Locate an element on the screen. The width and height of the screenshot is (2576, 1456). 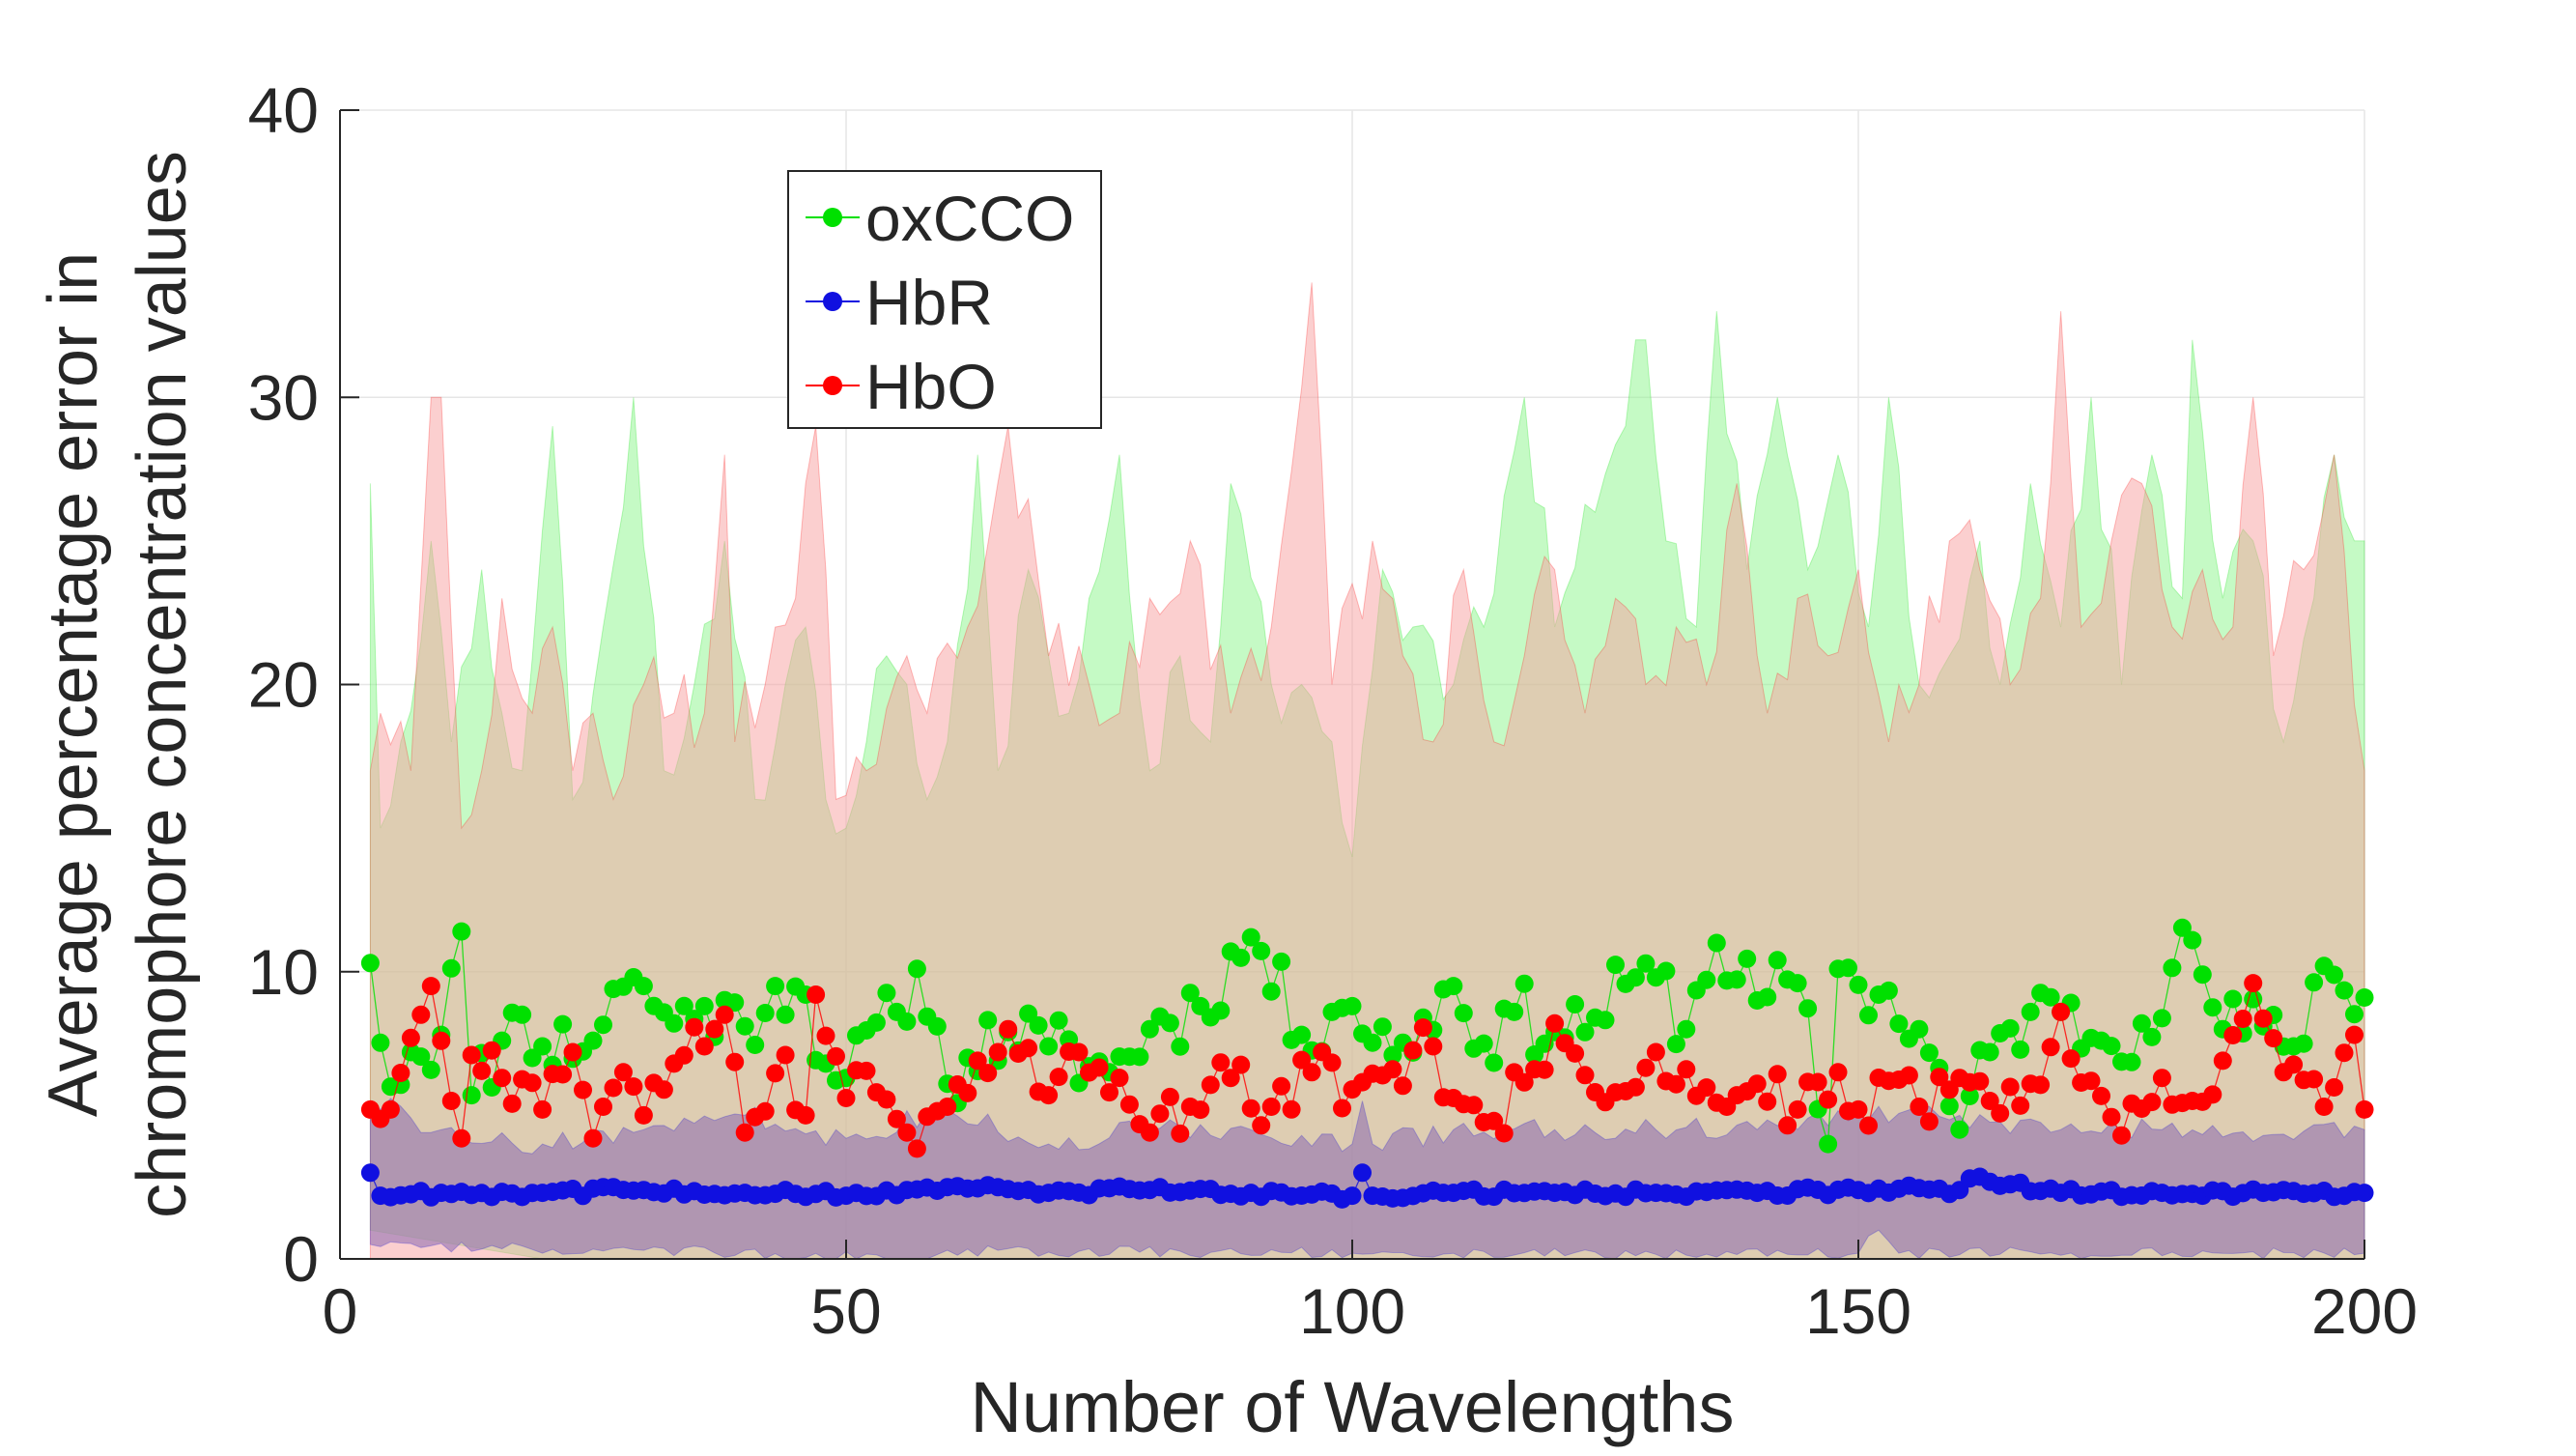
legend: oxCCO HbR HbO is located at coordinates (944, 299).